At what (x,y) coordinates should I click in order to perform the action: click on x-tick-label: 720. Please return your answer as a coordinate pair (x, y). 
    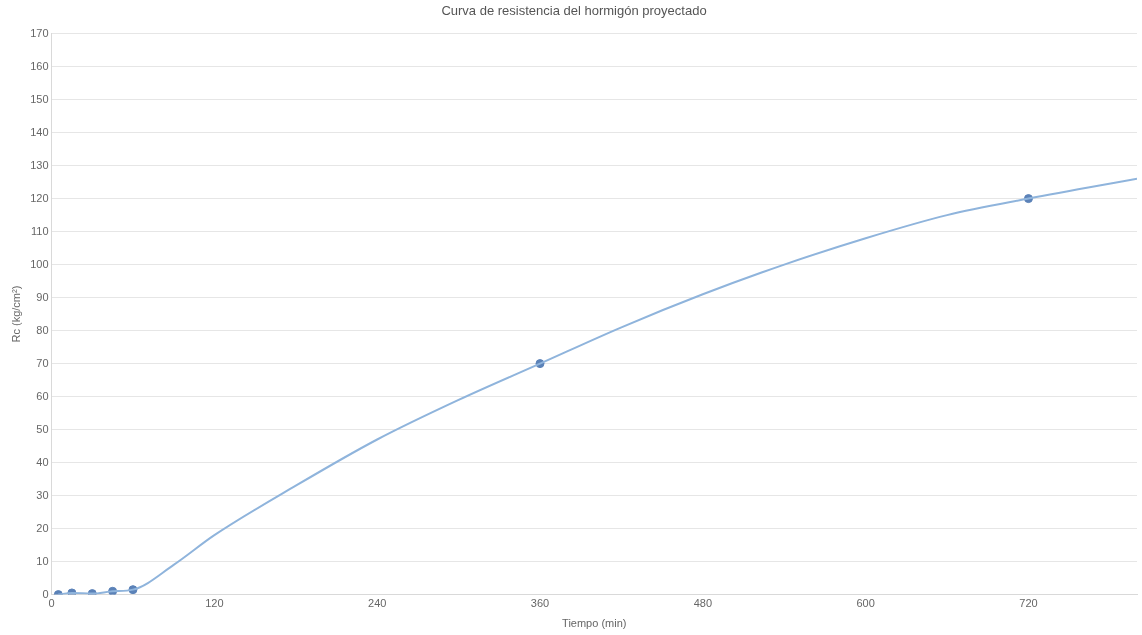
    Looking at the image, I should click on (1028, 603).